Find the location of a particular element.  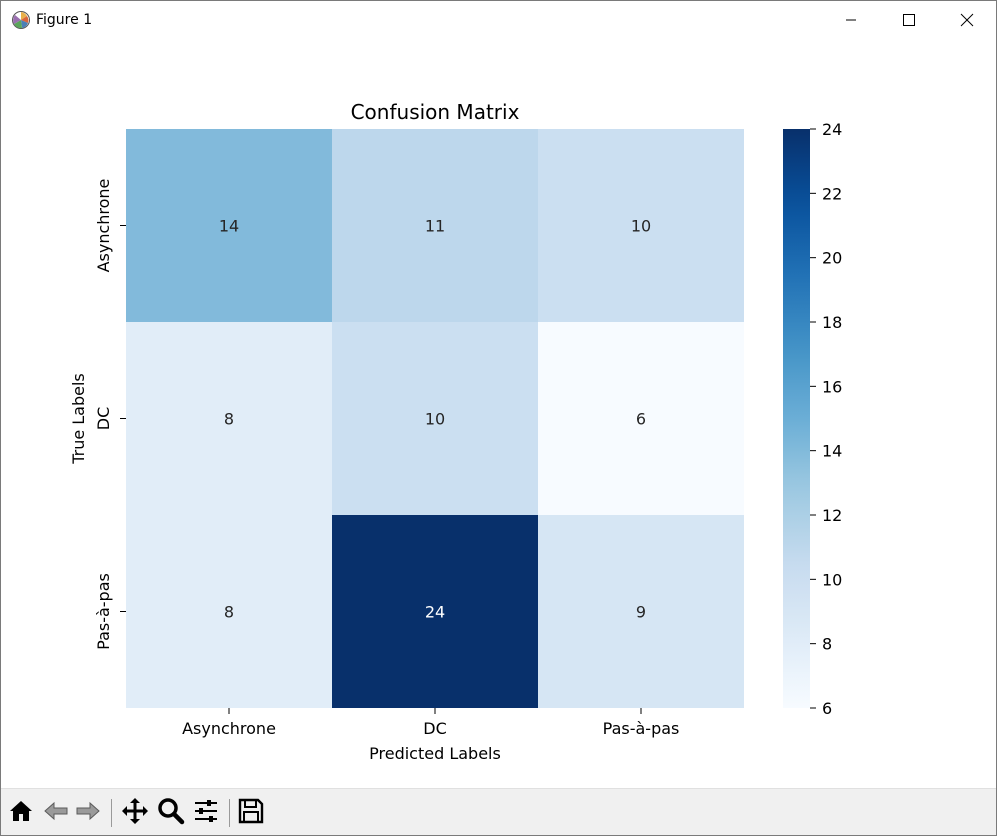

x-tick-label: Pas-à-pas is located at coordinates (641, 728).